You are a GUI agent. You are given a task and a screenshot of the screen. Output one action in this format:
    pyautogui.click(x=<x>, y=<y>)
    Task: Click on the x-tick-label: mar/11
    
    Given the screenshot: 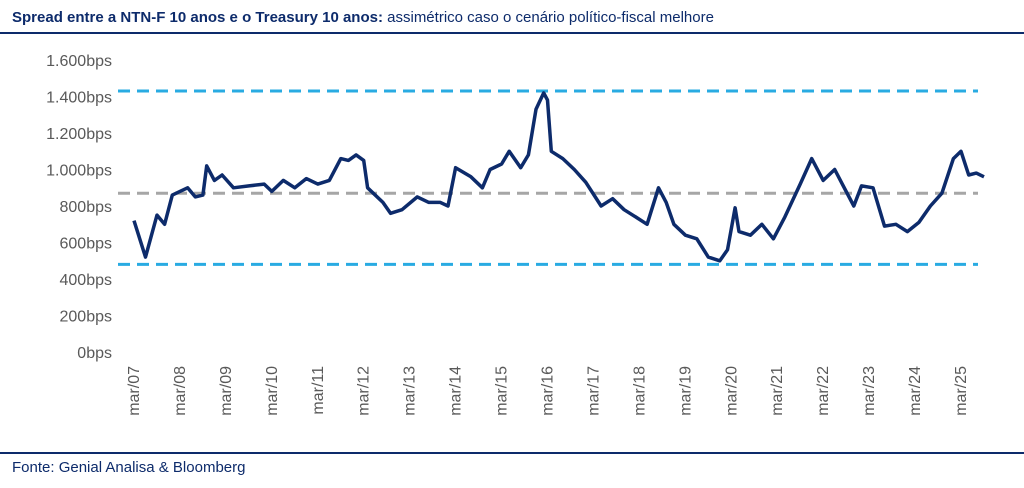 What is the action you would take?
    pyautogui.click(x=318, y=390)
    